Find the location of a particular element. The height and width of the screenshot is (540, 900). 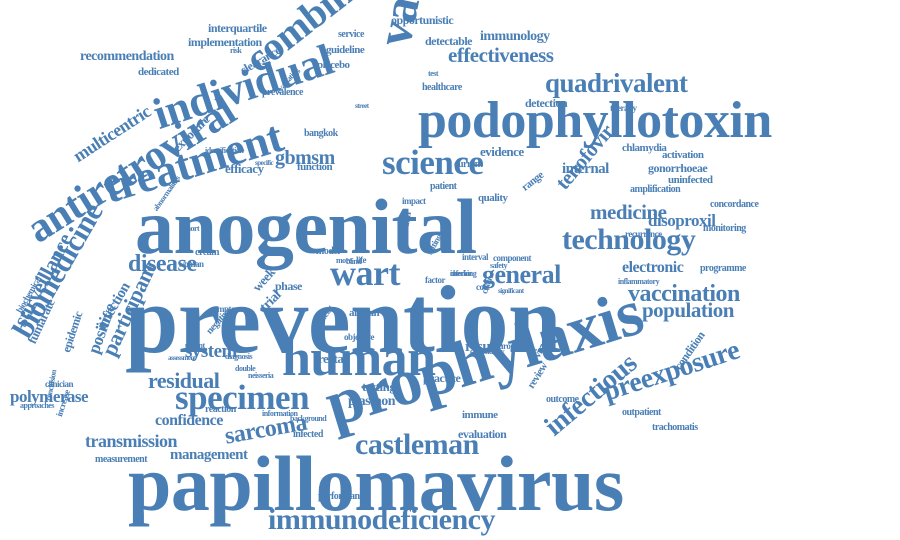

word-symptom: symptom is located at coordinates (226, 309).